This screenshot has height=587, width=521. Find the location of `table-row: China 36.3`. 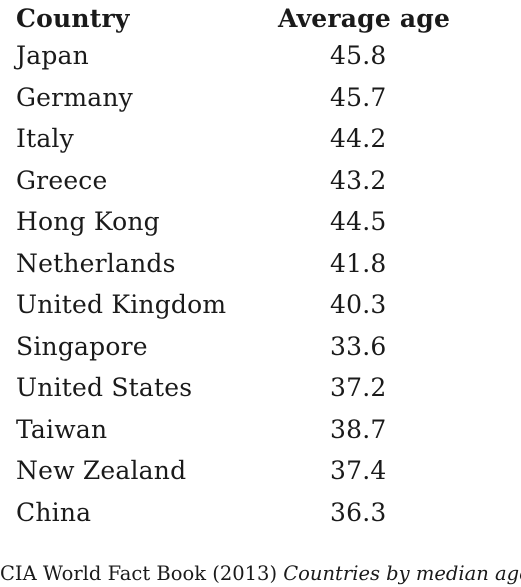

table-row: China 36.3 is located at coordinates (257, 513).